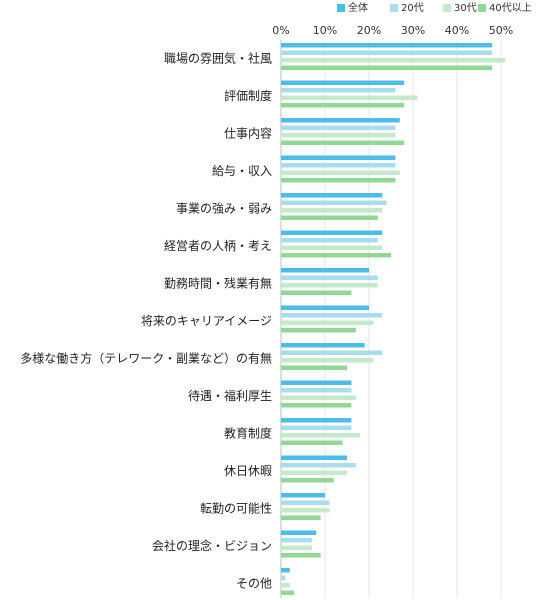  I want to click on category-label: 勤務時間・残業有無, so click(218, 283).